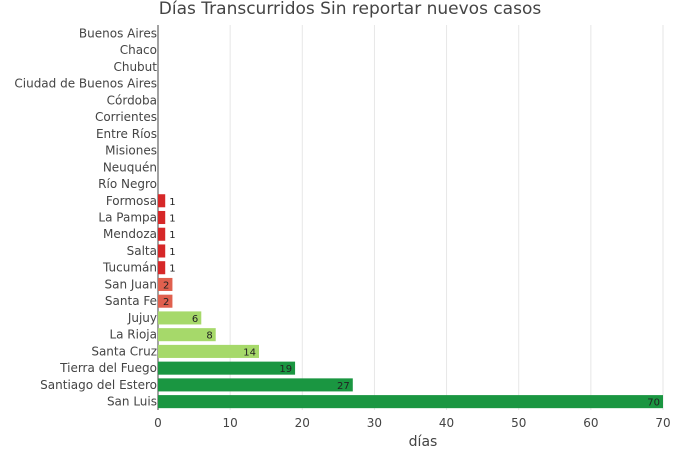 The image size is (700, 455). I want to click on bar-value-label-16: 2, so click(166, 302).